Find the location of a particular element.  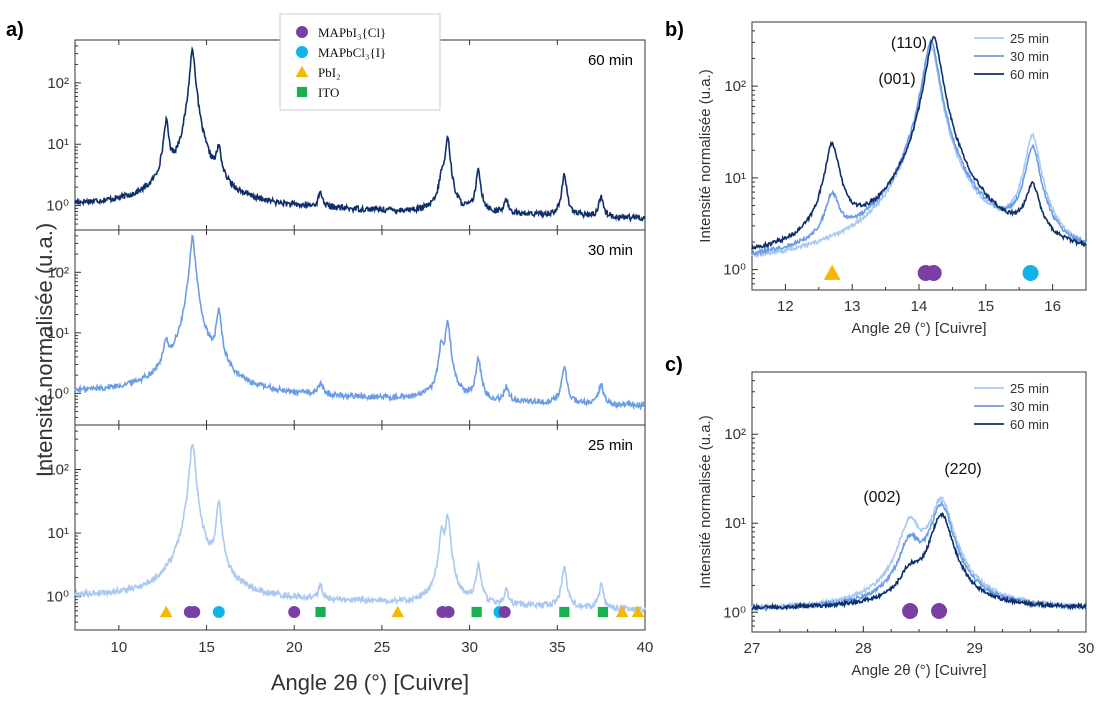

x-tick-label: 12 is located at coordinates (785, 306).